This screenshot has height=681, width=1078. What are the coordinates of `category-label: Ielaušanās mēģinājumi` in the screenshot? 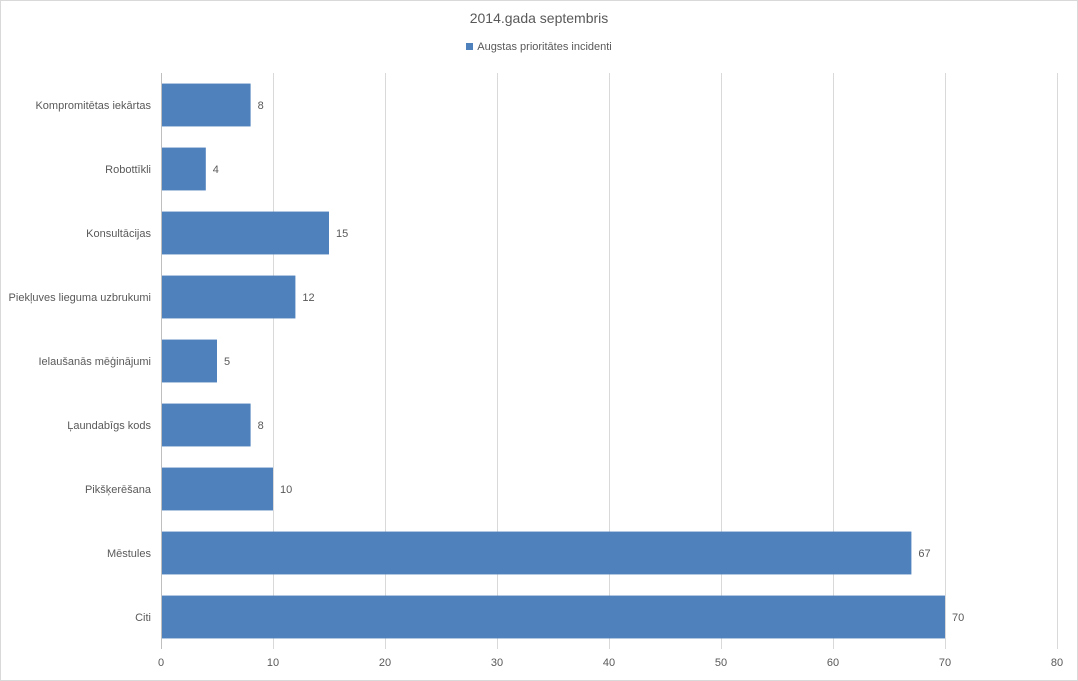 It's located at (94, 361).